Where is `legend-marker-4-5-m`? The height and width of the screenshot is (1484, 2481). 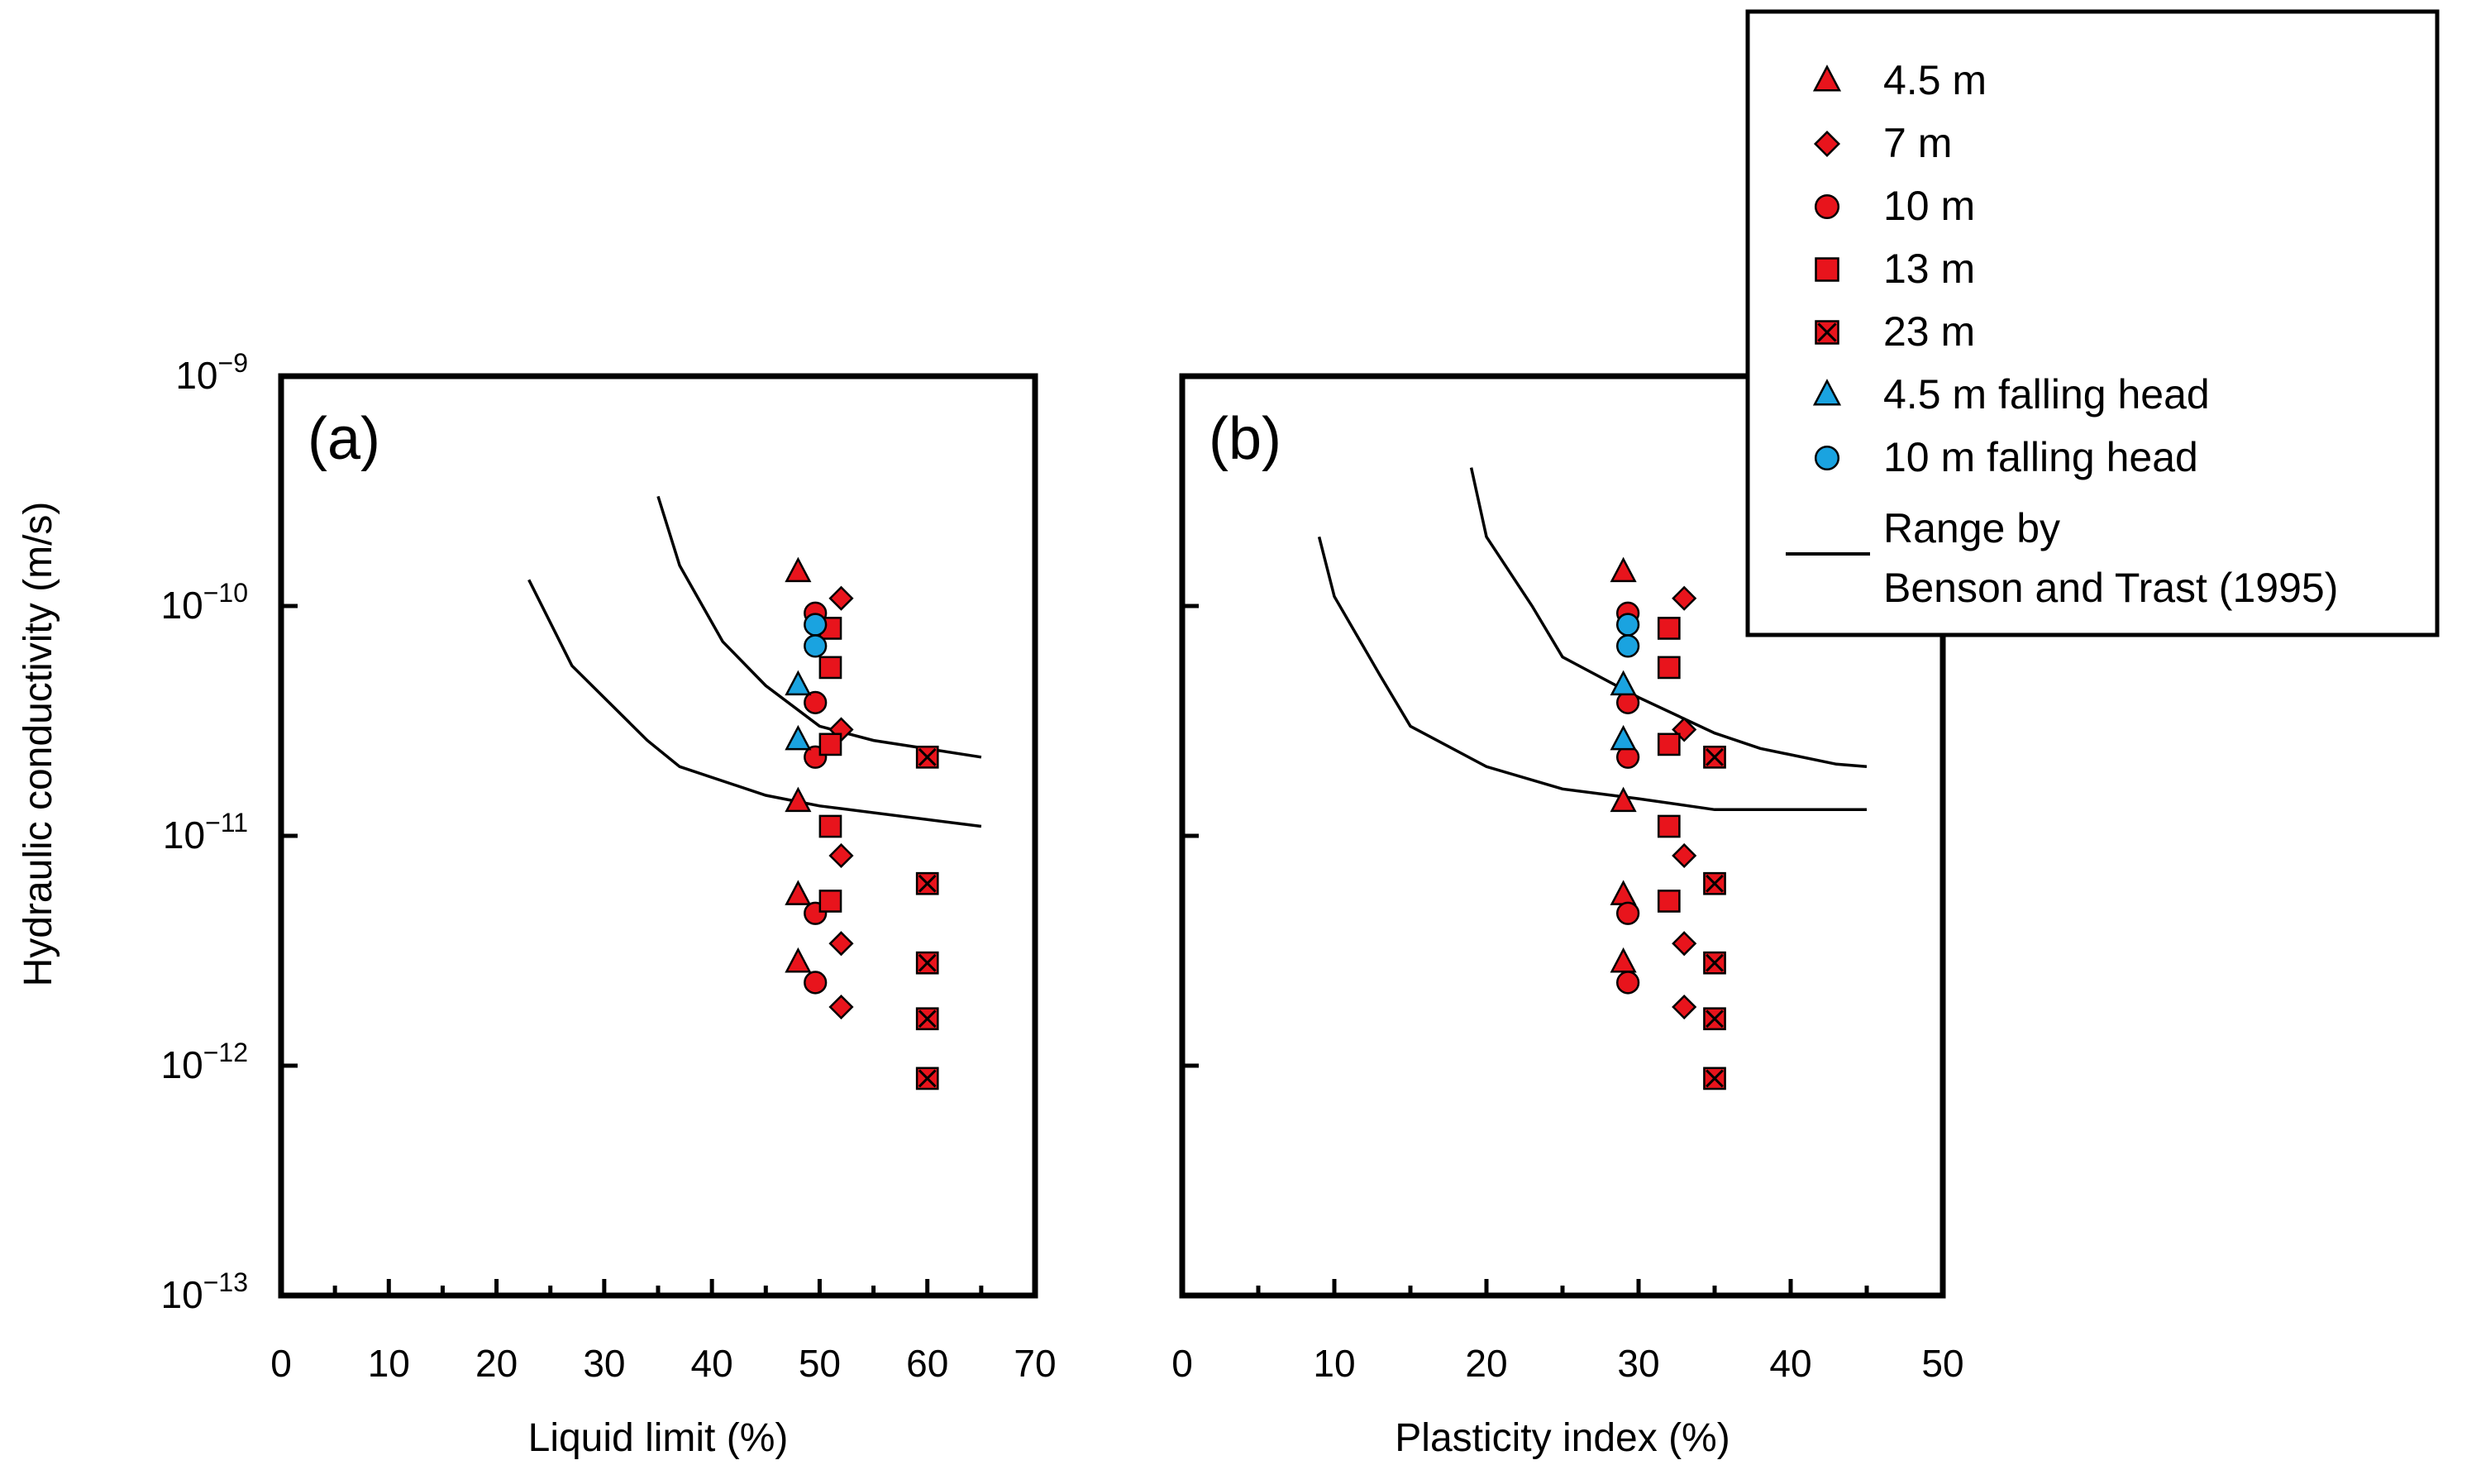 legend-marker-4-5-m is located at coordinates (1827, 78).